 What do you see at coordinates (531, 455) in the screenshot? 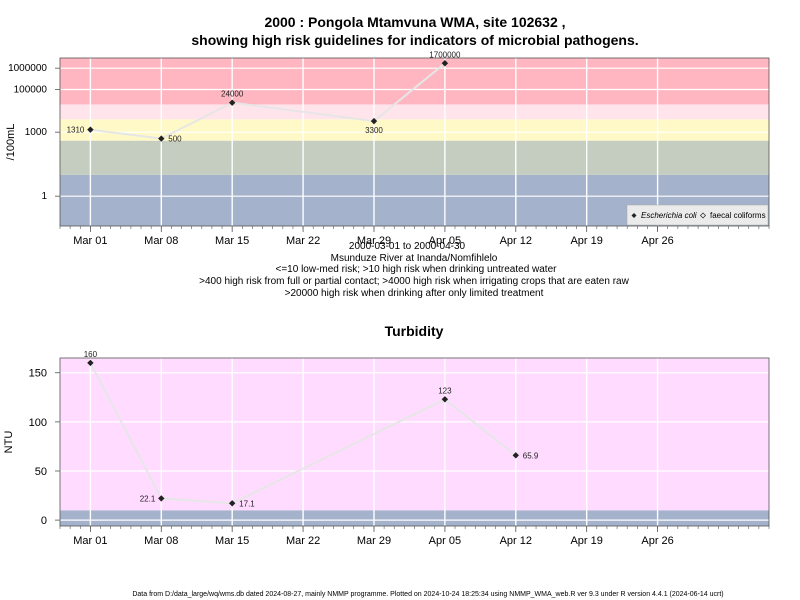
I see `data-label: 65.9` at bounding box center [531, 455].